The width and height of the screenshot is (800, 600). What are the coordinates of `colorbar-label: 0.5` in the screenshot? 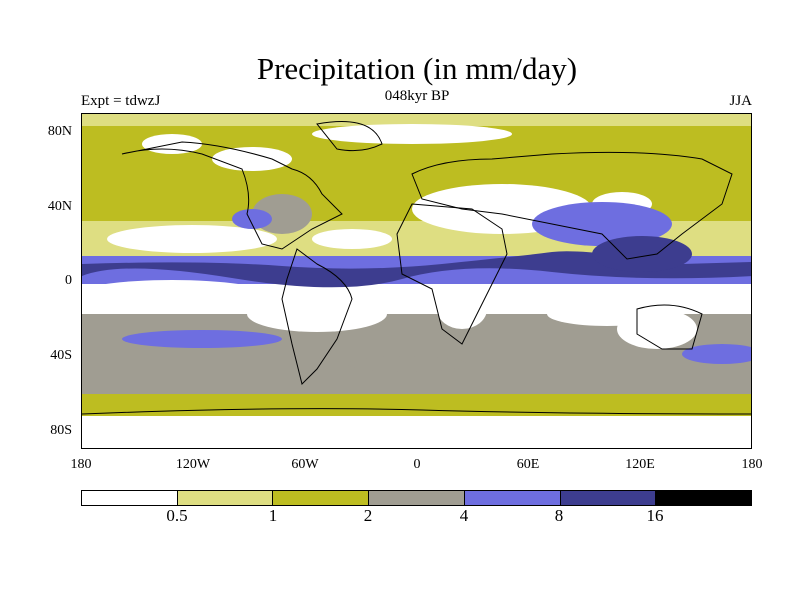 It's located at (177, 515).